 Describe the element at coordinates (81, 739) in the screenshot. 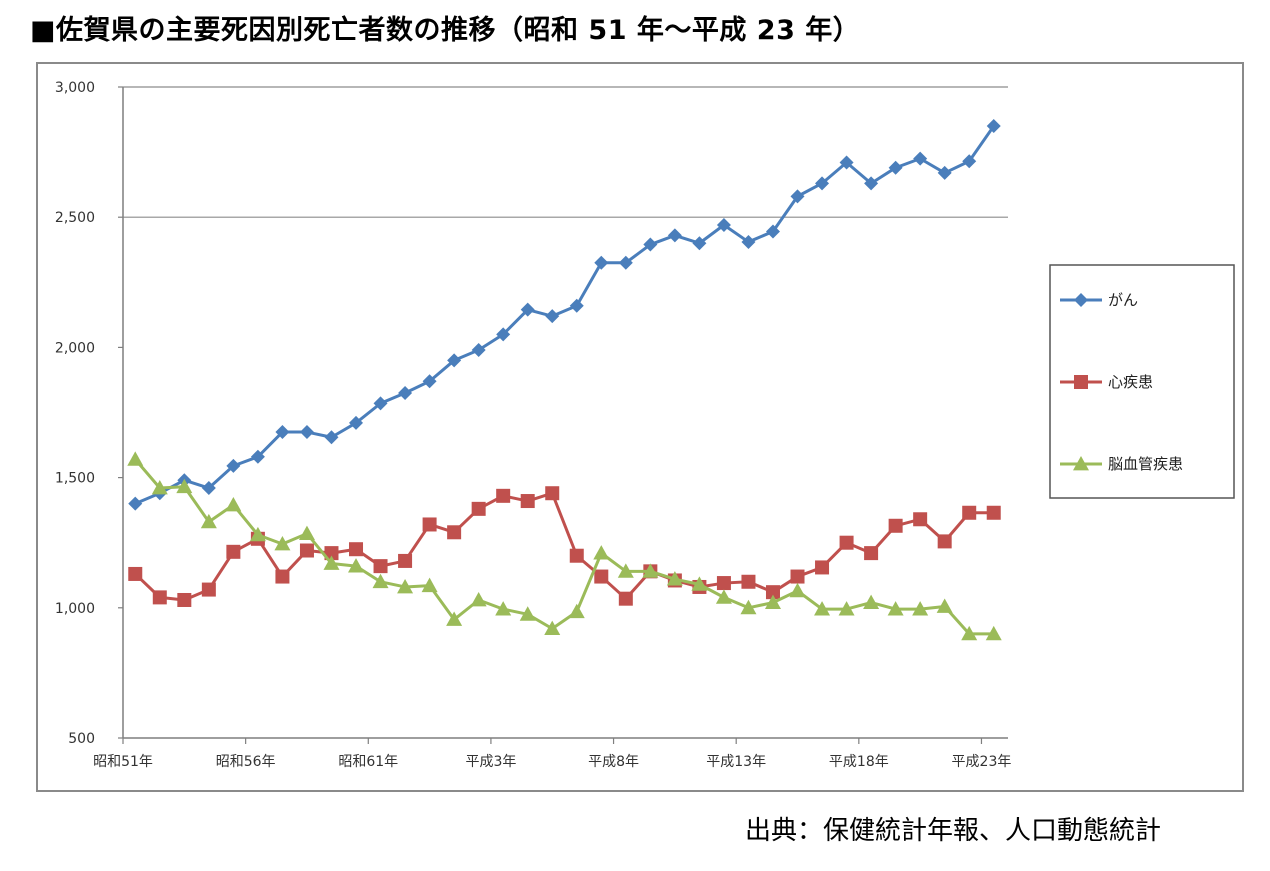

I see `y-tick-label: 500` at that location.